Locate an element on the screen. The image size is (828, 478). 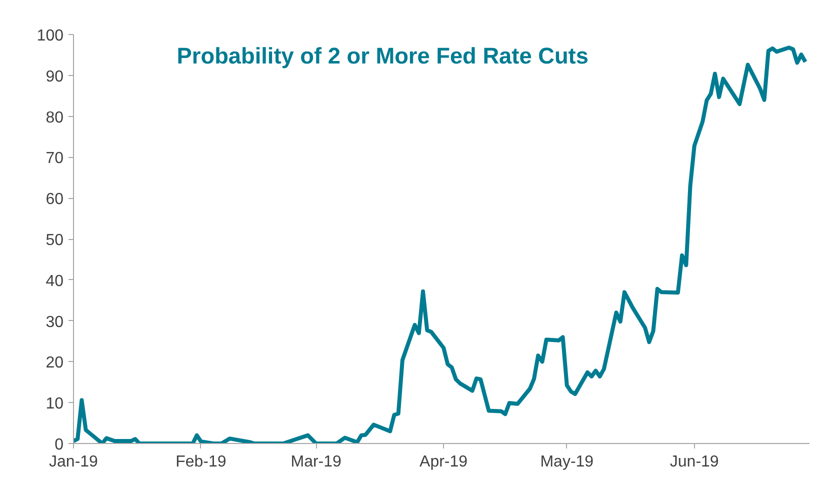
x-tick-label: Jun-19 is located at coordinates (694, 462).